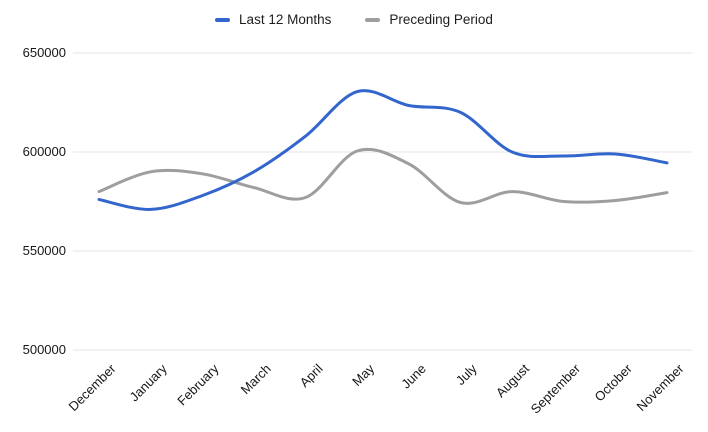 The image size is (708, 432). Describe the element at coordinates (441, 19) in the screenshot. I see `legend-label: Preceding Period` at that location.